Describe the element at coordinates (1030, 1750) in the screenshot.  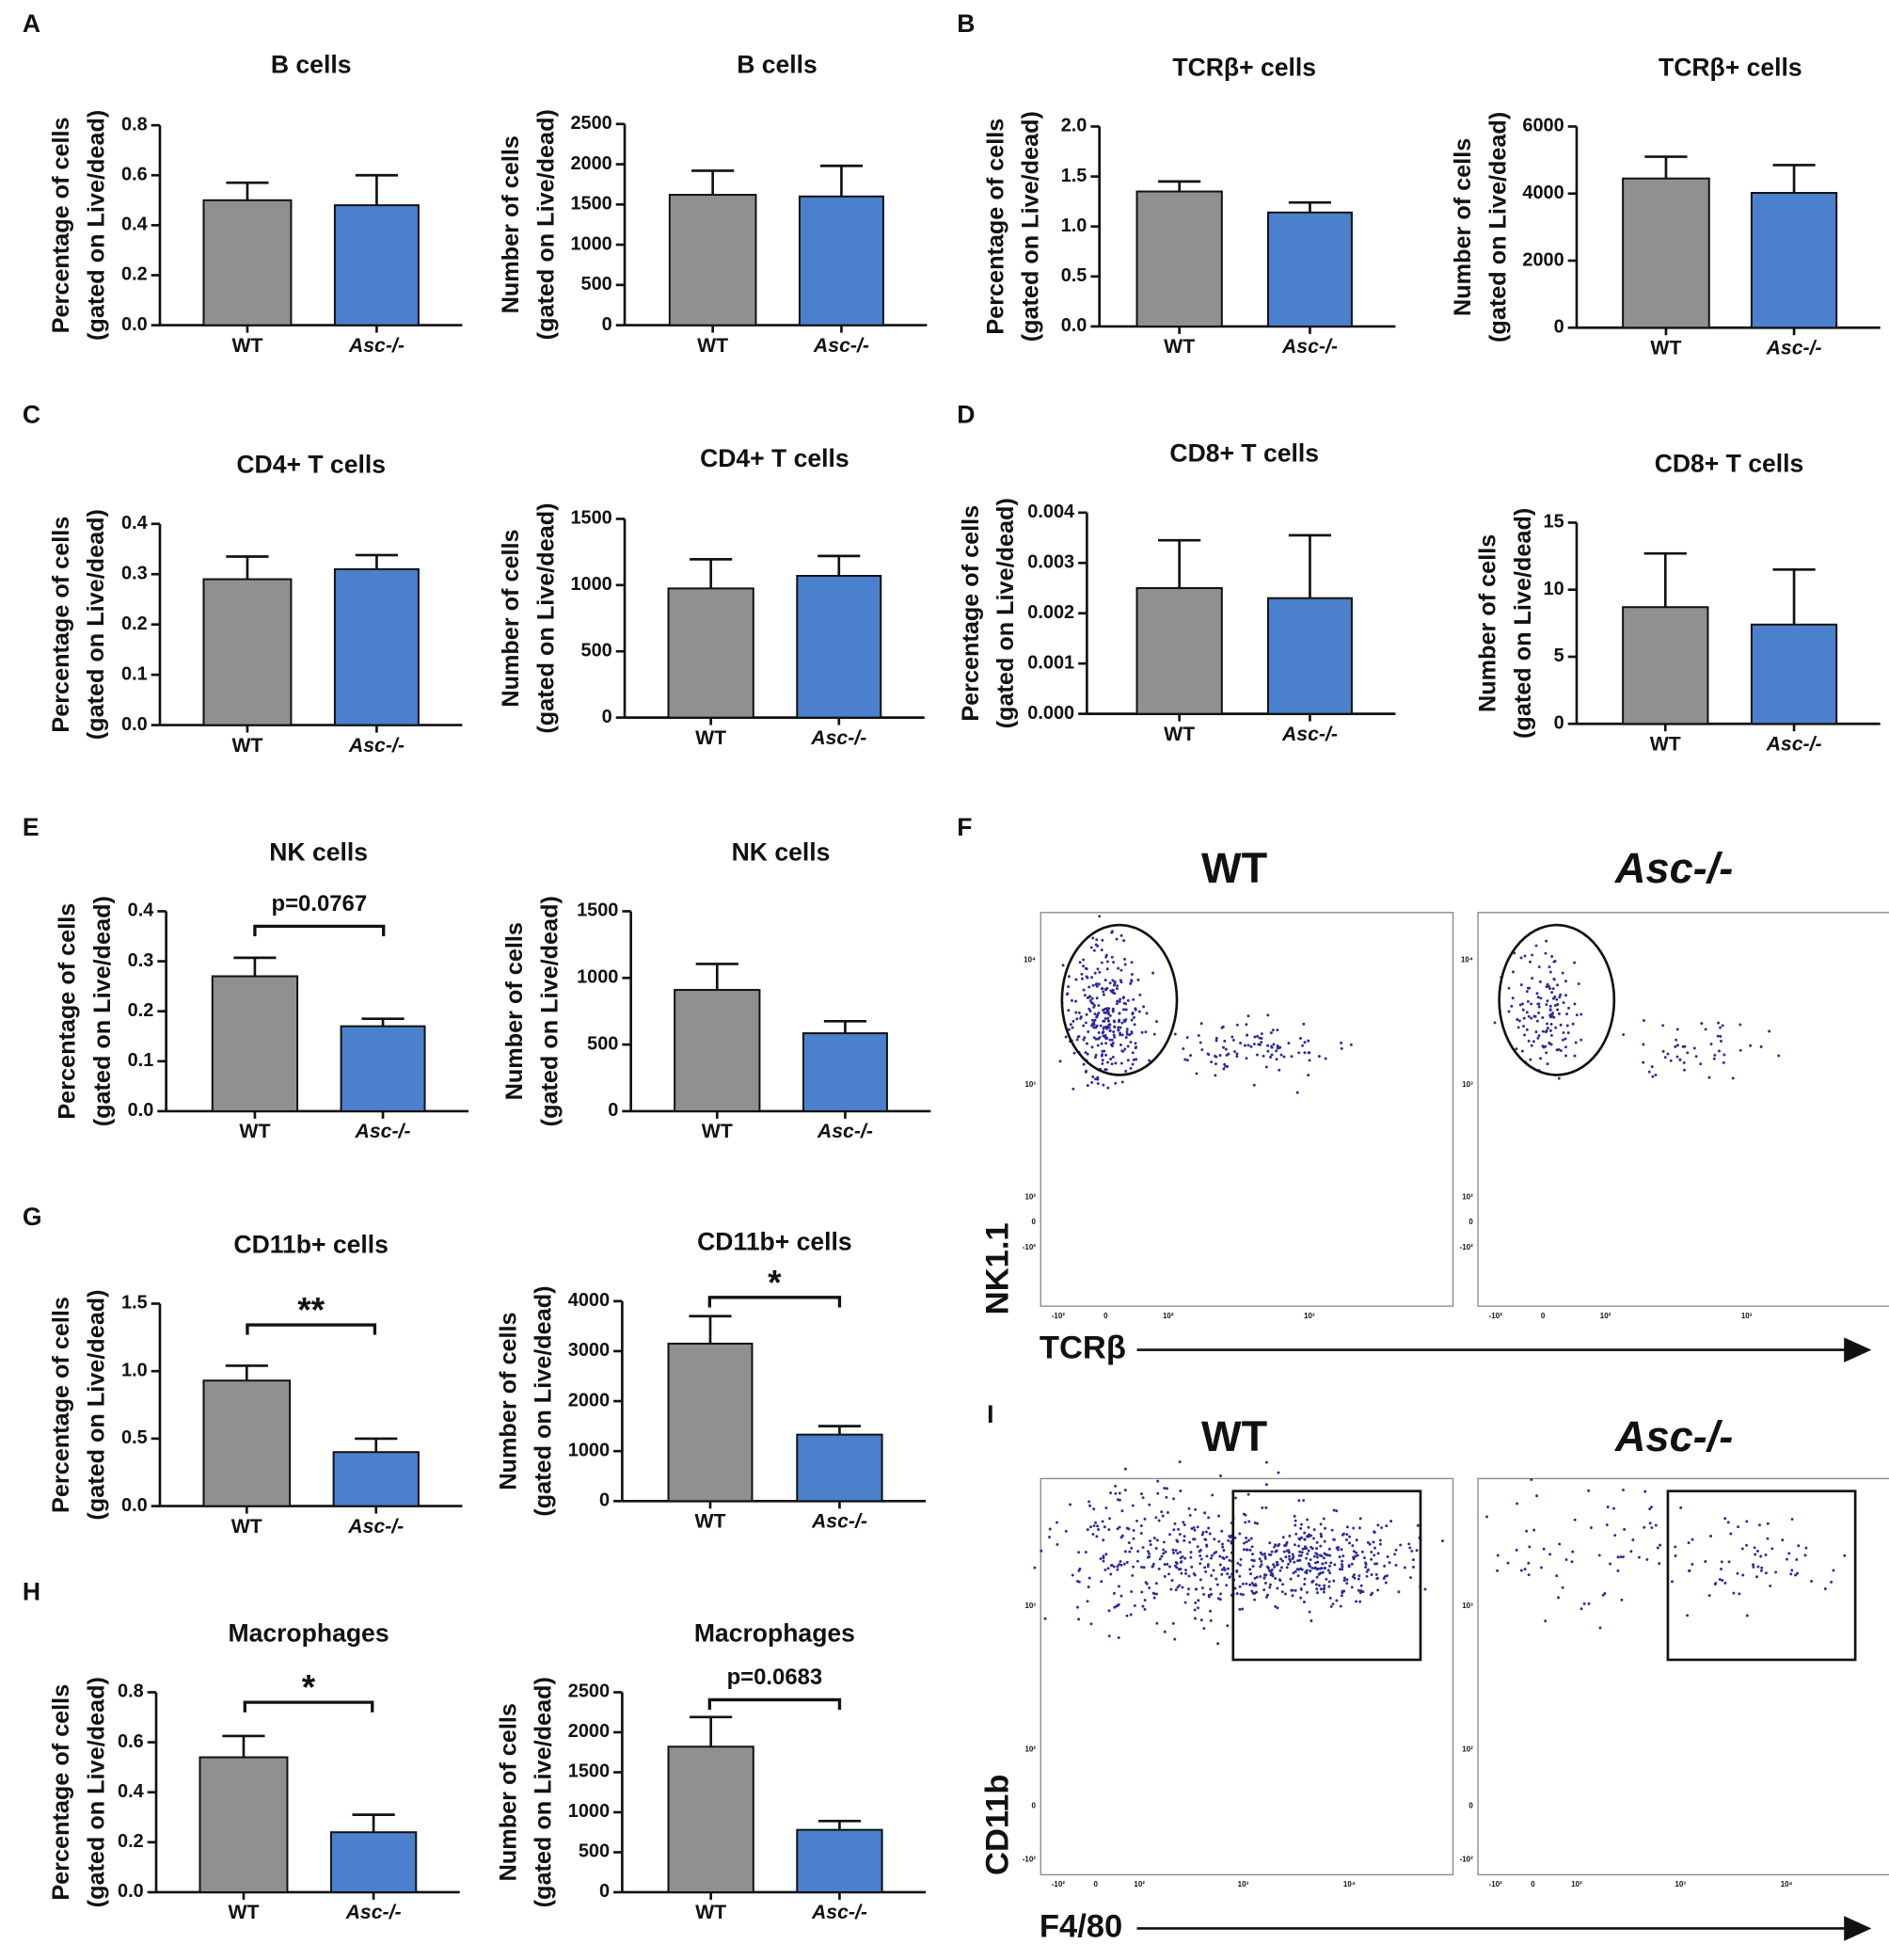
I see `y-tick-label: 10²` at that location.